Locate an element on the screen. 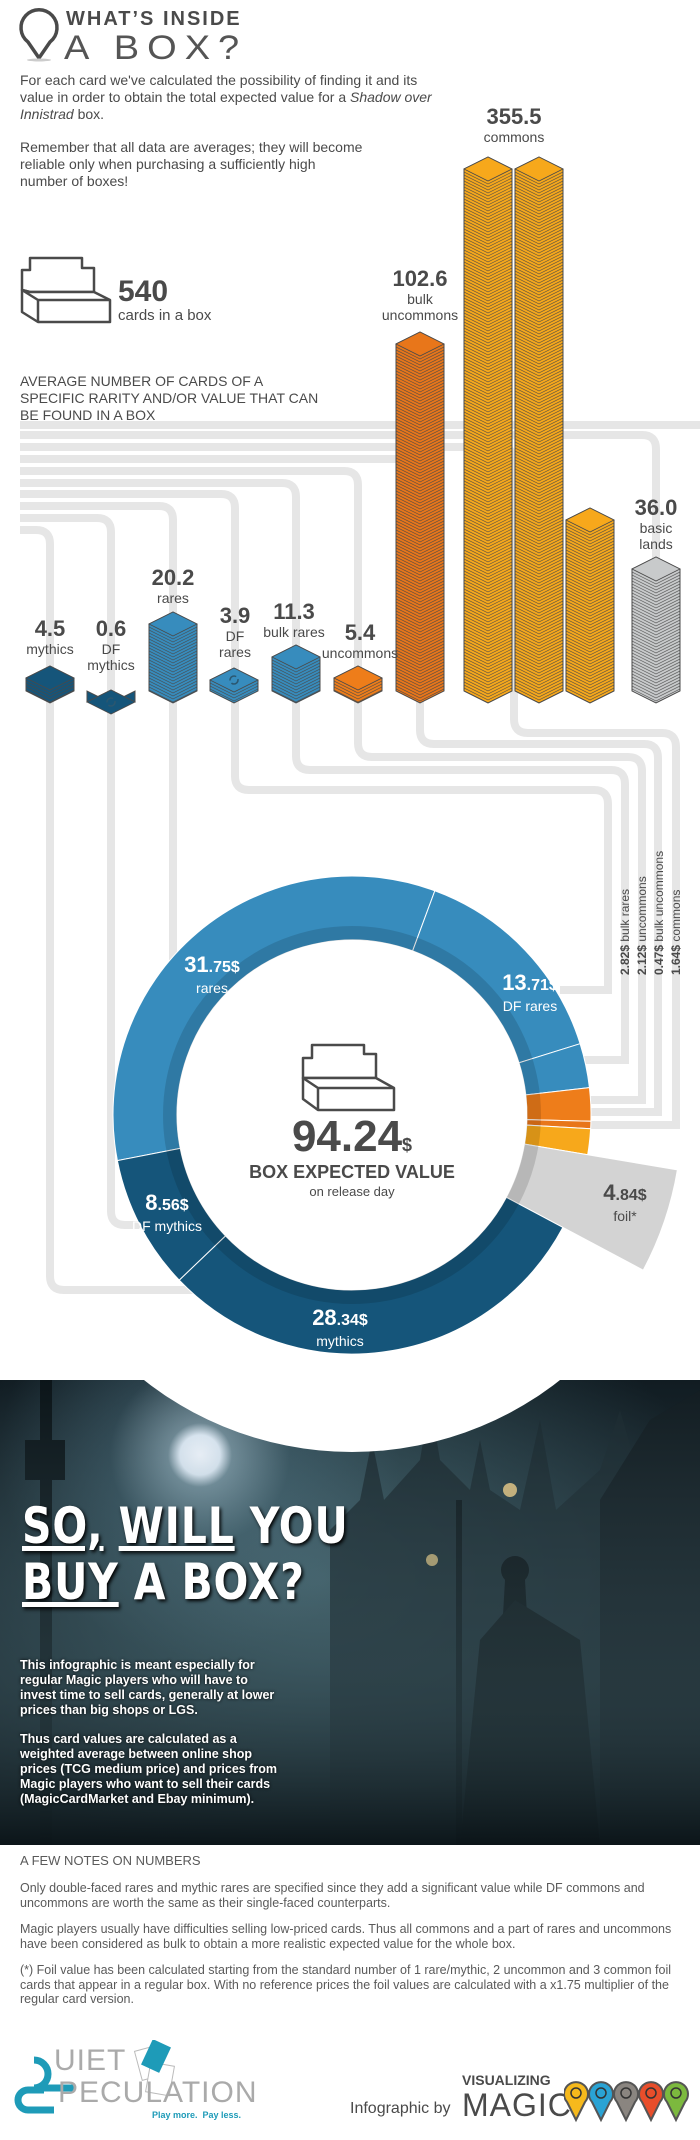  donut-slice-mythics is located at coordinates (371, 1275).